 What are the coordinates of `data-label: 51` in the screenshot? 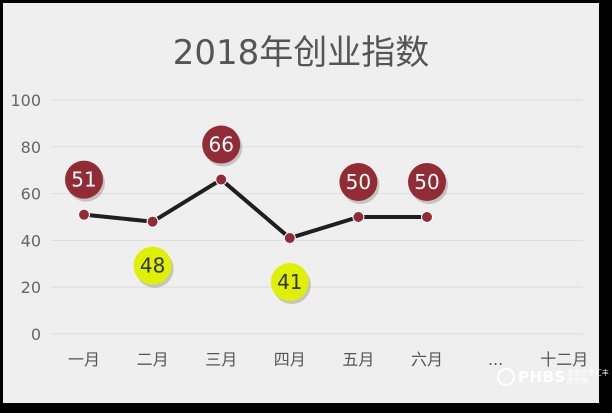 It's located at (83, 180).